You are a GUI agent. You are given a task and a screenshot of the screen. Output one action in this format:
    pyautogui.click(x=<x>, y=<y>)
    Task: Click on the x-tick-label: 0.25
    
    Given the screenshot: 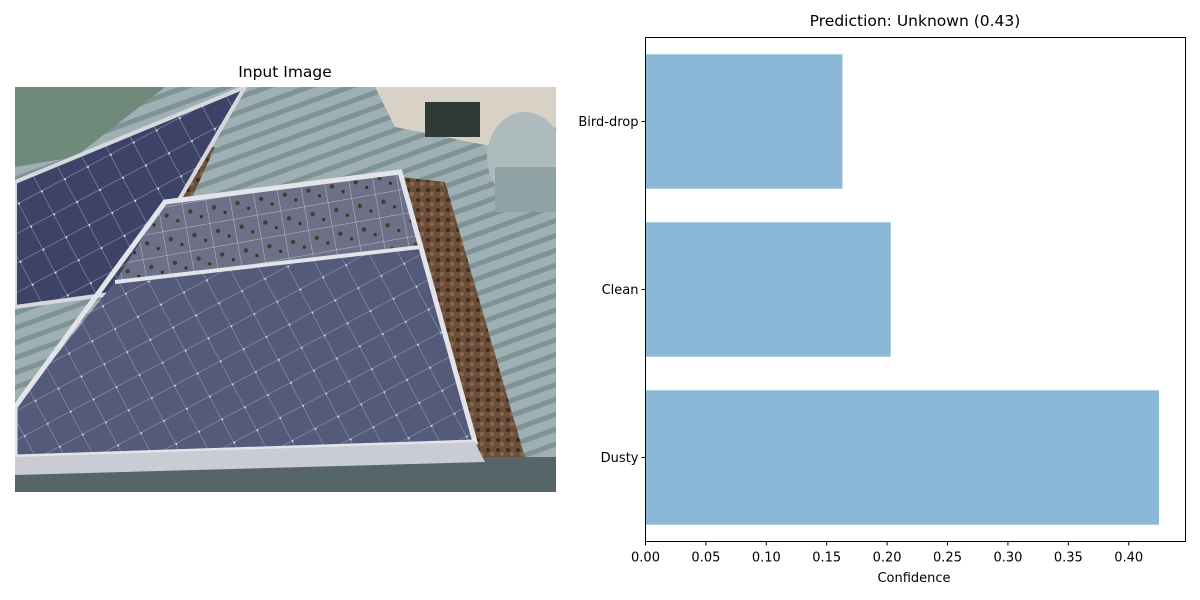 What is the action you would take?
    pyautogui.click(x=947, y=558)
    